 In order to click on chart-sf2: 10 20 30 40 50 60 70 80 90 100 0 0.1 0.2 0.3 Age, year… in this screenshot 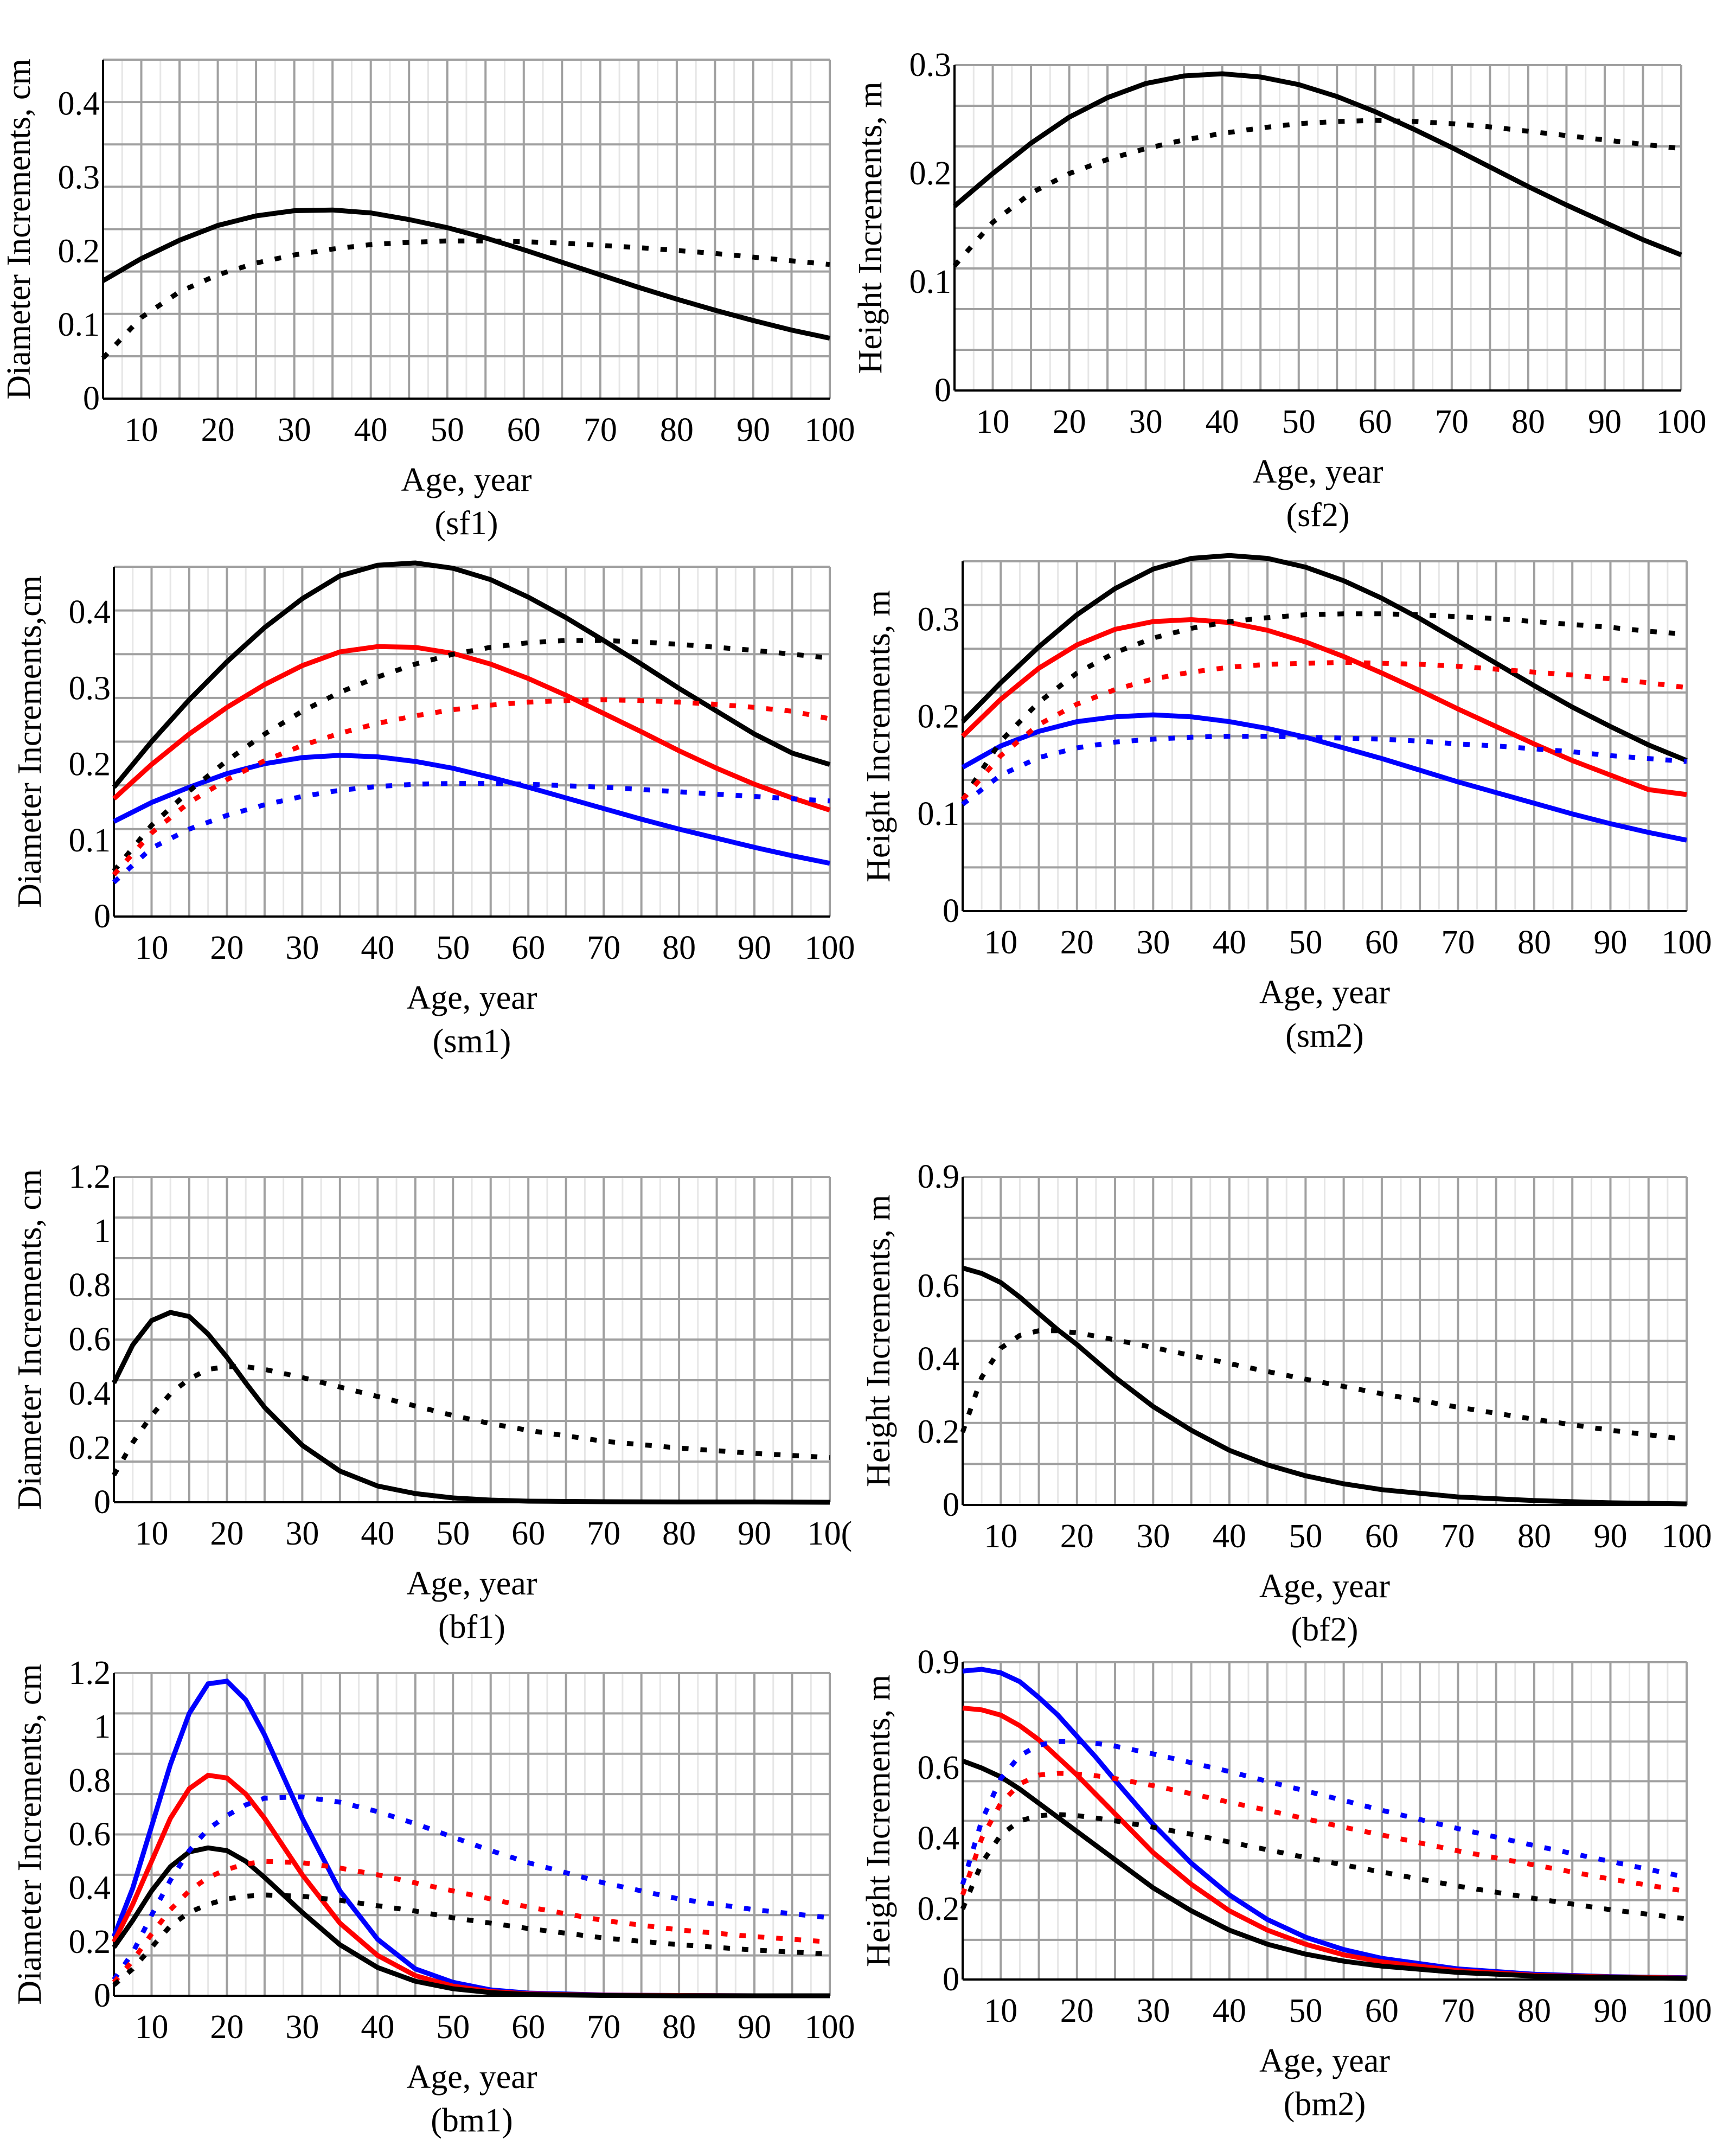, I will do `click(1279, 291)`.